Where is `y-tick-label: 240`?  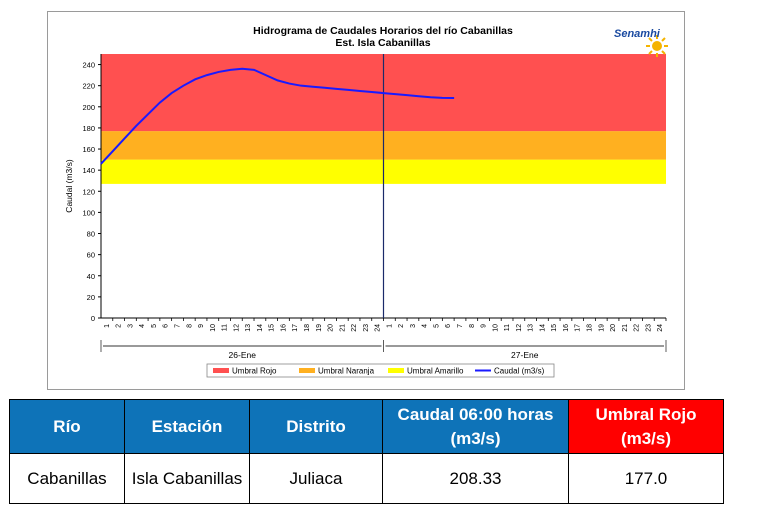
y-tick-label: 240 is located at coordinates (88, 65).